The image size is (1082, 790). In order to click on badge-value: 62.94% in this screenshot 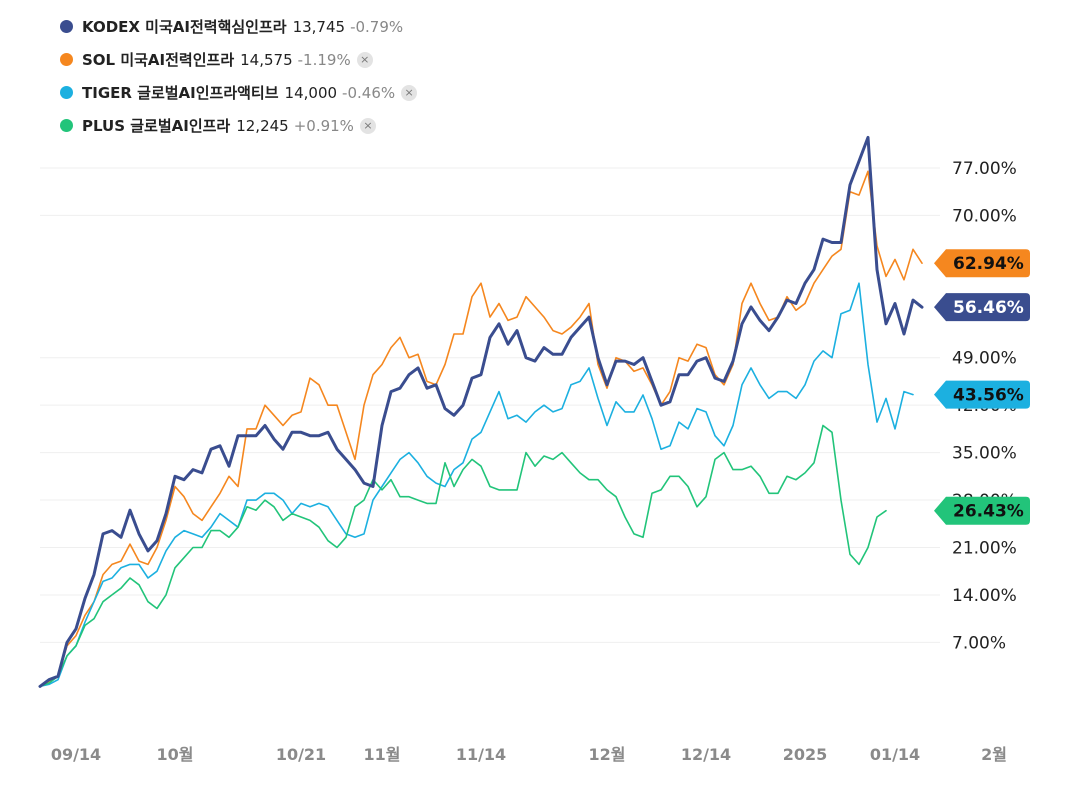, I will do `click(988, 264)`.